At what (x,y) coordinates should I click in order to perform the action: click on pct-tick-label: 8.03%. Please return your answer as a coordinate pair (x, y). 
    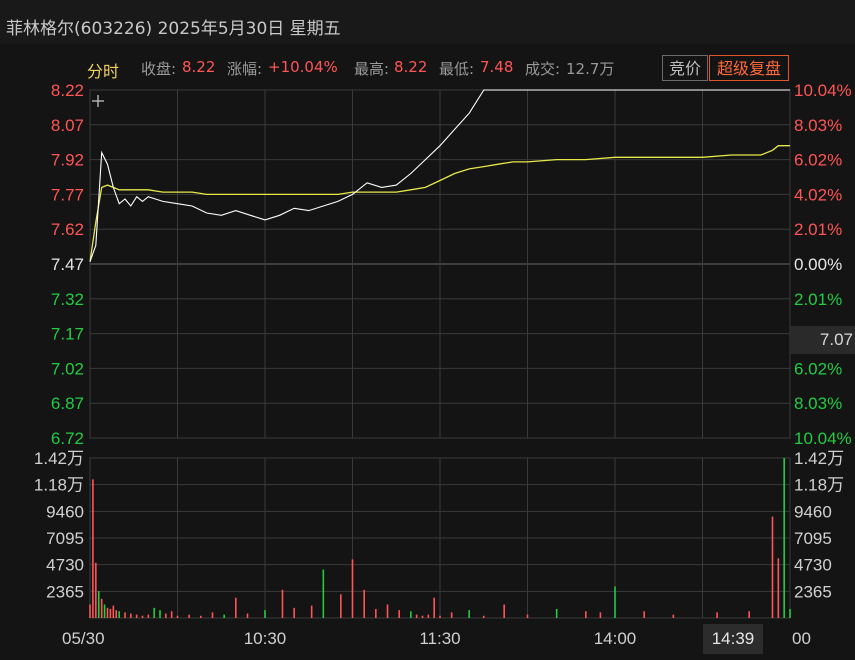
    Looking at the image, I should click on (818, 125).